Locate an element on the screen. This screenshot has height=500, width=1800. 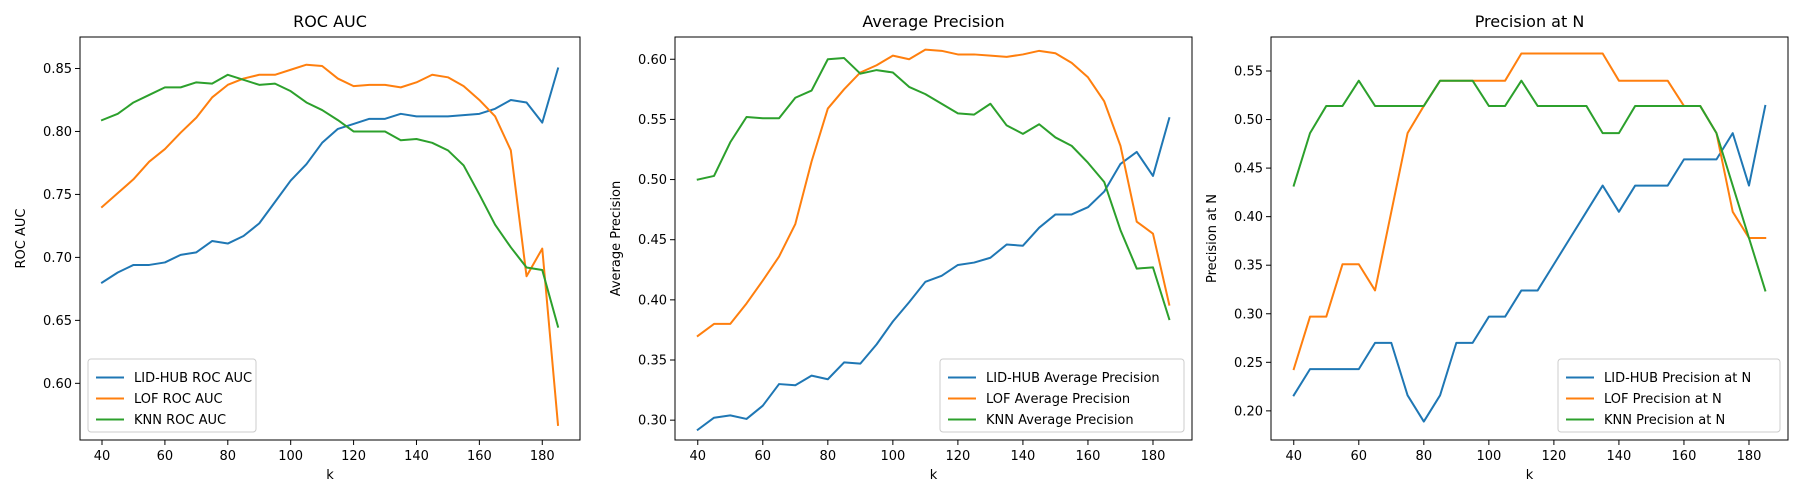
legend-entry: LID-HUB Average Precision is located at coordinates (1073, 378).